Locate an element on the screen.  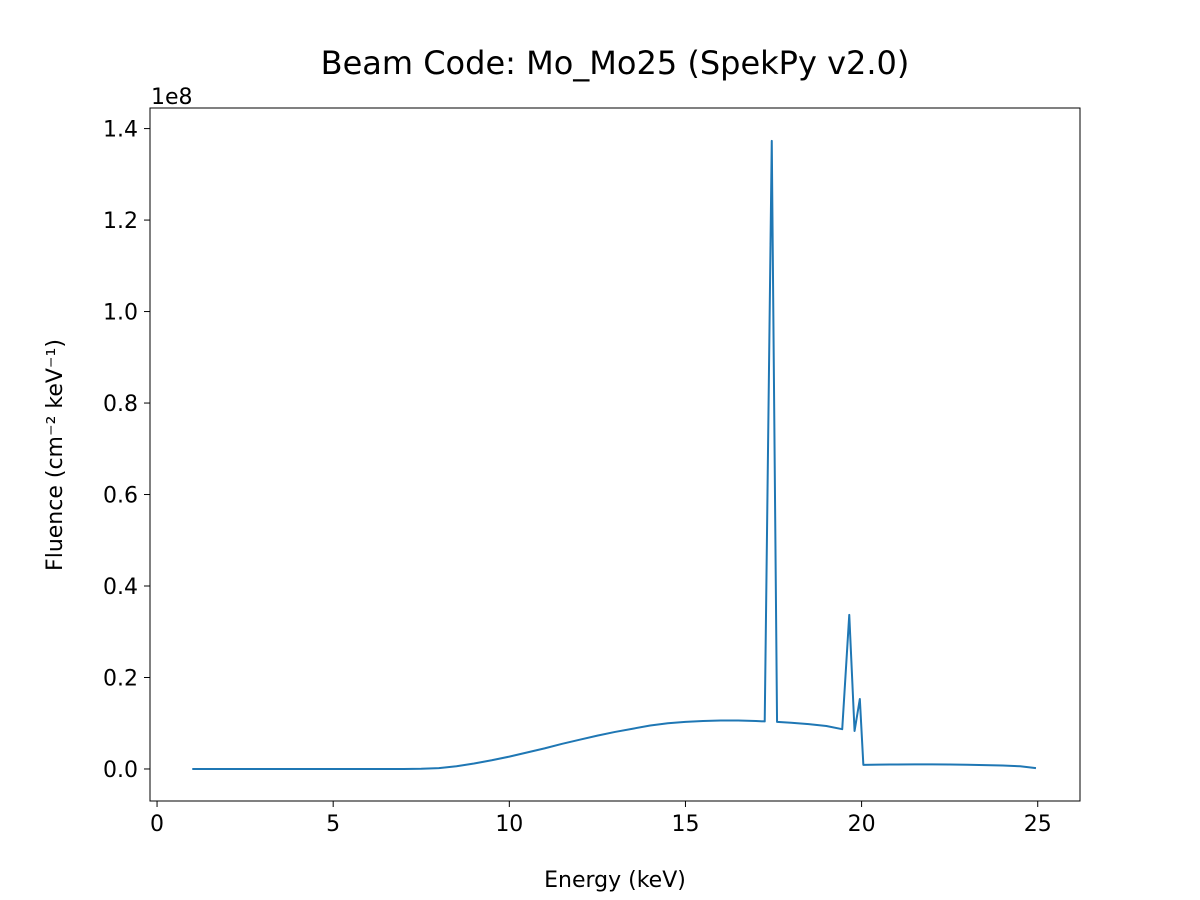
y-tick-label: 1.2 is located at coordinates (120, 221).